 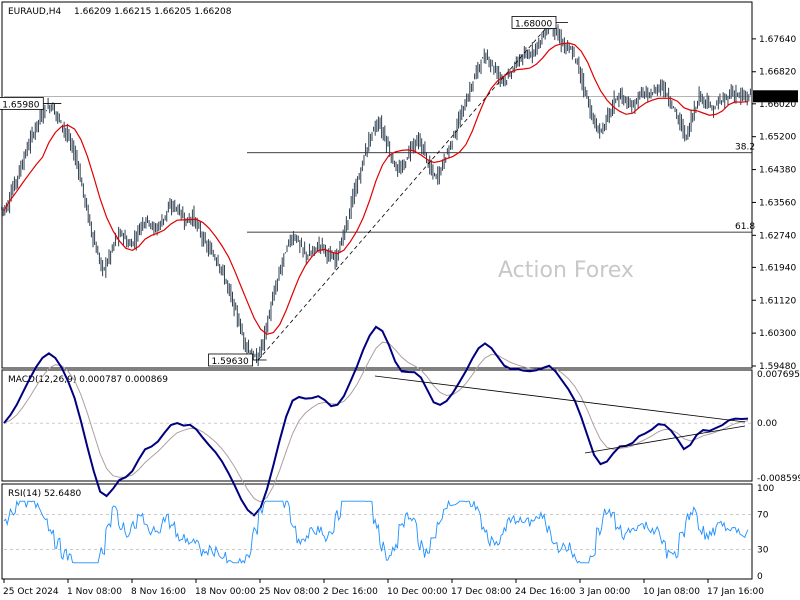 What do you see at coordinates (745, 148) in the screenshot?
I see `fib-label: 38.2` at bounding box center [745, 148].